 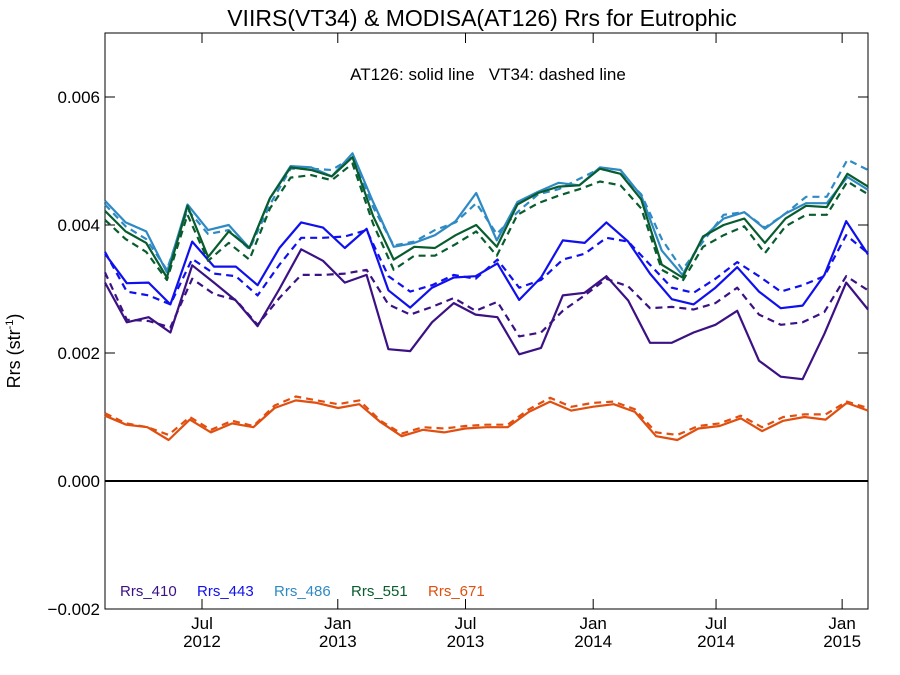 What do you see at coordinates (486, 303) in the screenshot?
I see `series-rrs-410-dashed-line` at bounding box center [486, 303].